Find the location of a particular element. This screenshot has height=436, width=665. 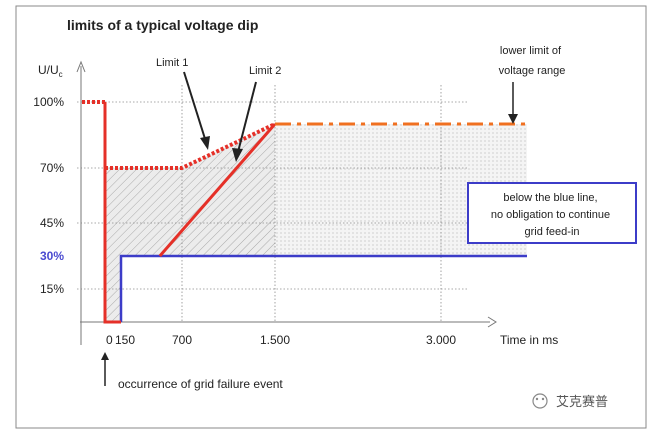

watermark-icon is located at coordinates (540, 401).